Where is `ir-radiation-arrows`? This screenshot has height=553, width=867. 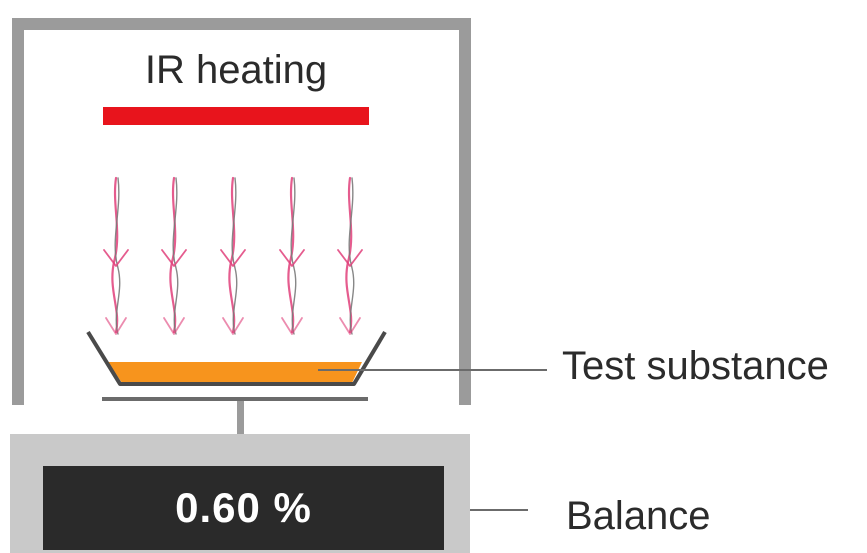
ir-radiation-arrows is located at coordinates (233, 255).